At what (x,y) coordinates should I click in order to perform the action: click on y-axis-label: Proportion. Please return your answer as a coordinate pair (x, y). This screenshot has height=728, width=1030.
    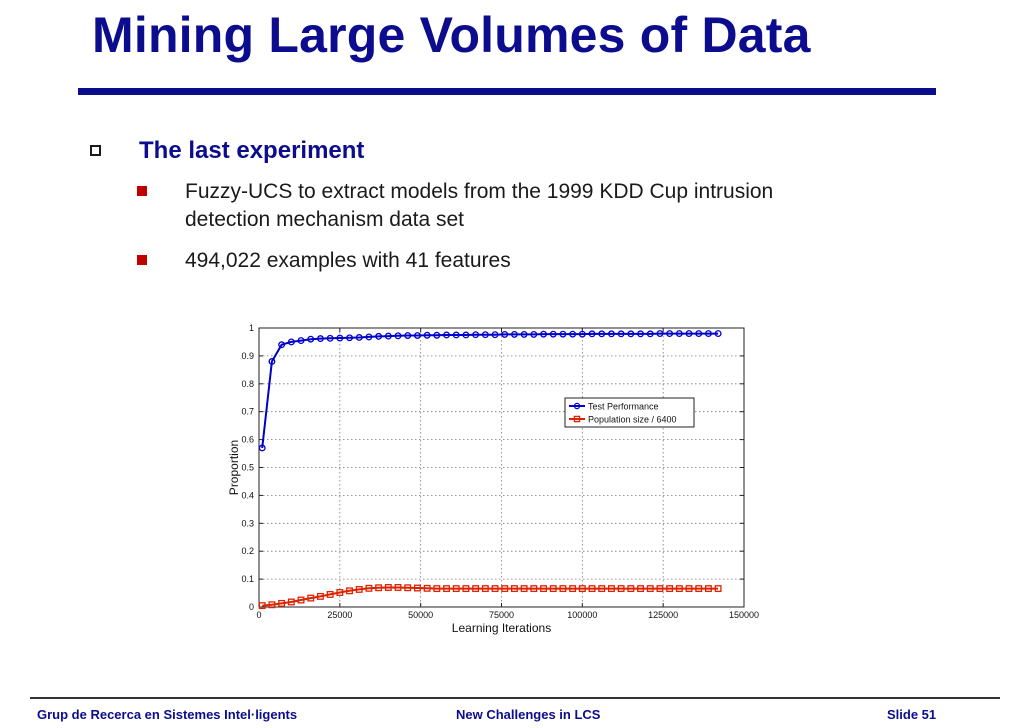
    Looking at the image, I should click on (234, 467).